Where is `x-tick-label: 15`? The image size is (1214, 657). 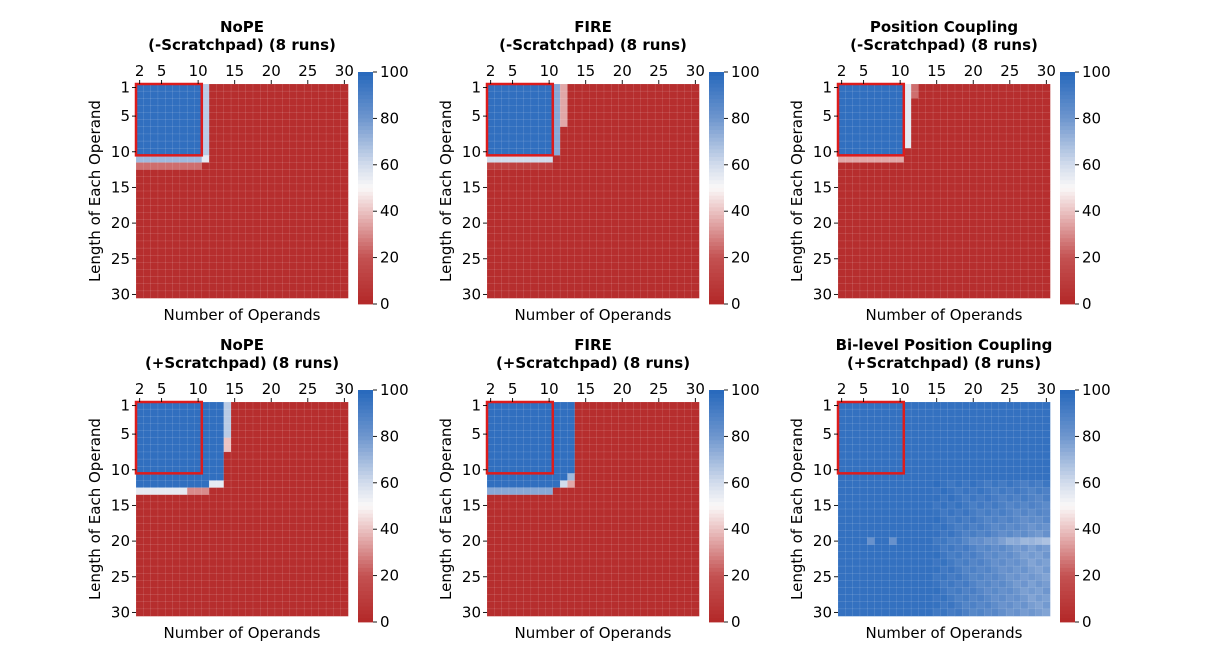
x-tick-label: 15 is located at coordinates (234, 71).